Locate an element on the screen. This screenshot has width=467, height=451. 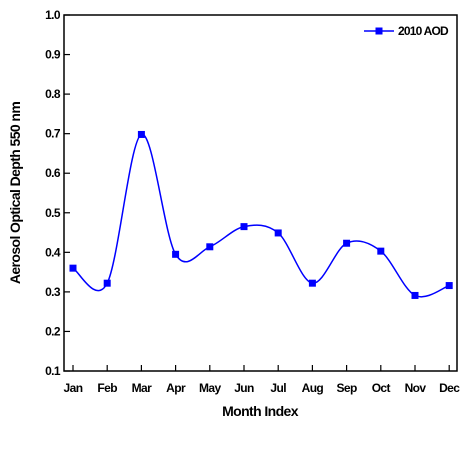
y-tick-label: 0.9 is located at coordinates (53, 55).